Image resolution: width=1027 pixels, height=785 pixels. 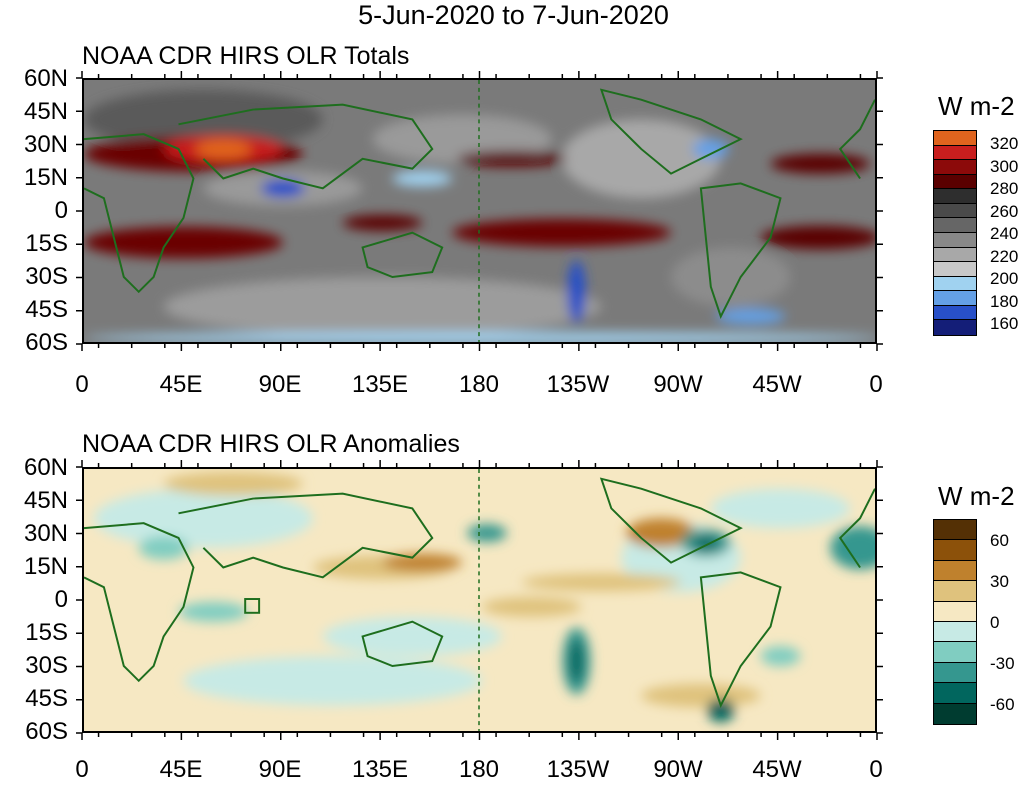 I want to click on totals-panel-title: NOAA CDR HIRS OLR Totals, so click(x=246, y=56).